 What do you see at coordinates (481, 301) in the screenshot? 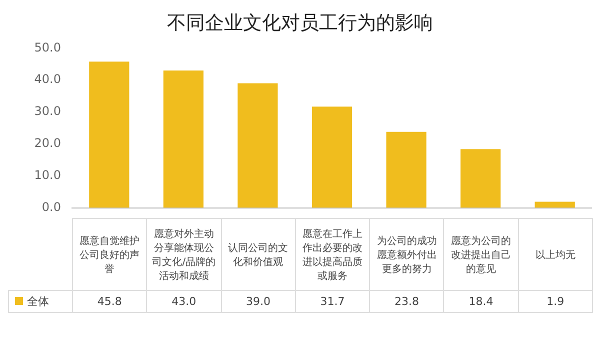
I see `data-label: 18.4` at bounding box center [481, 301].